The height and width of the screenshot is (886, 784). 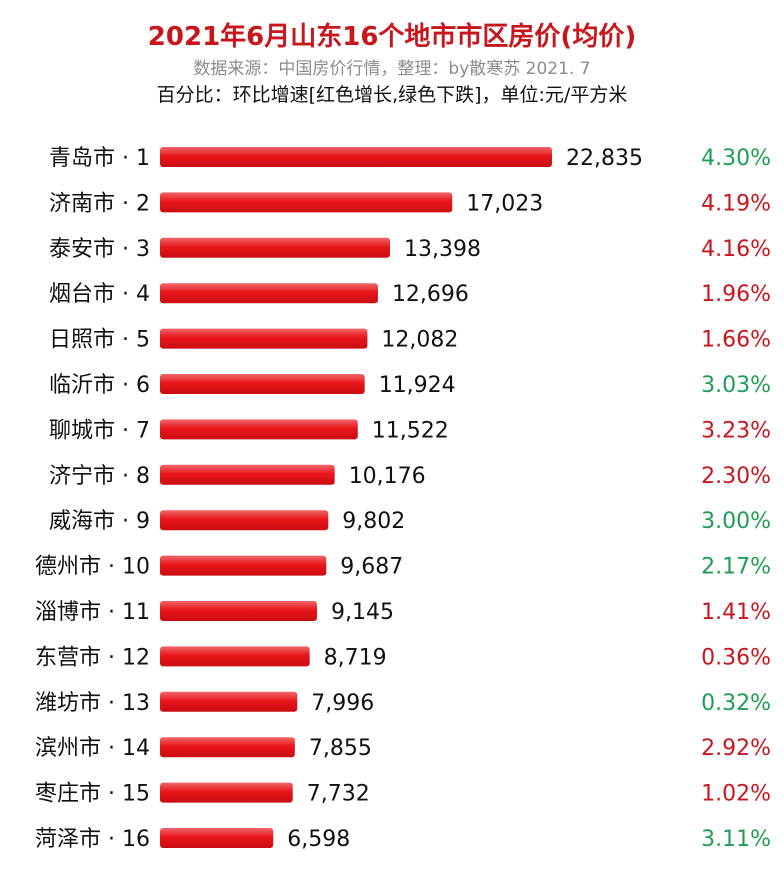 What do you see at coordinates (99, 521) in the screenshot?
I see `category-label: 威海市 · 9` at bounding box center [99, 521].